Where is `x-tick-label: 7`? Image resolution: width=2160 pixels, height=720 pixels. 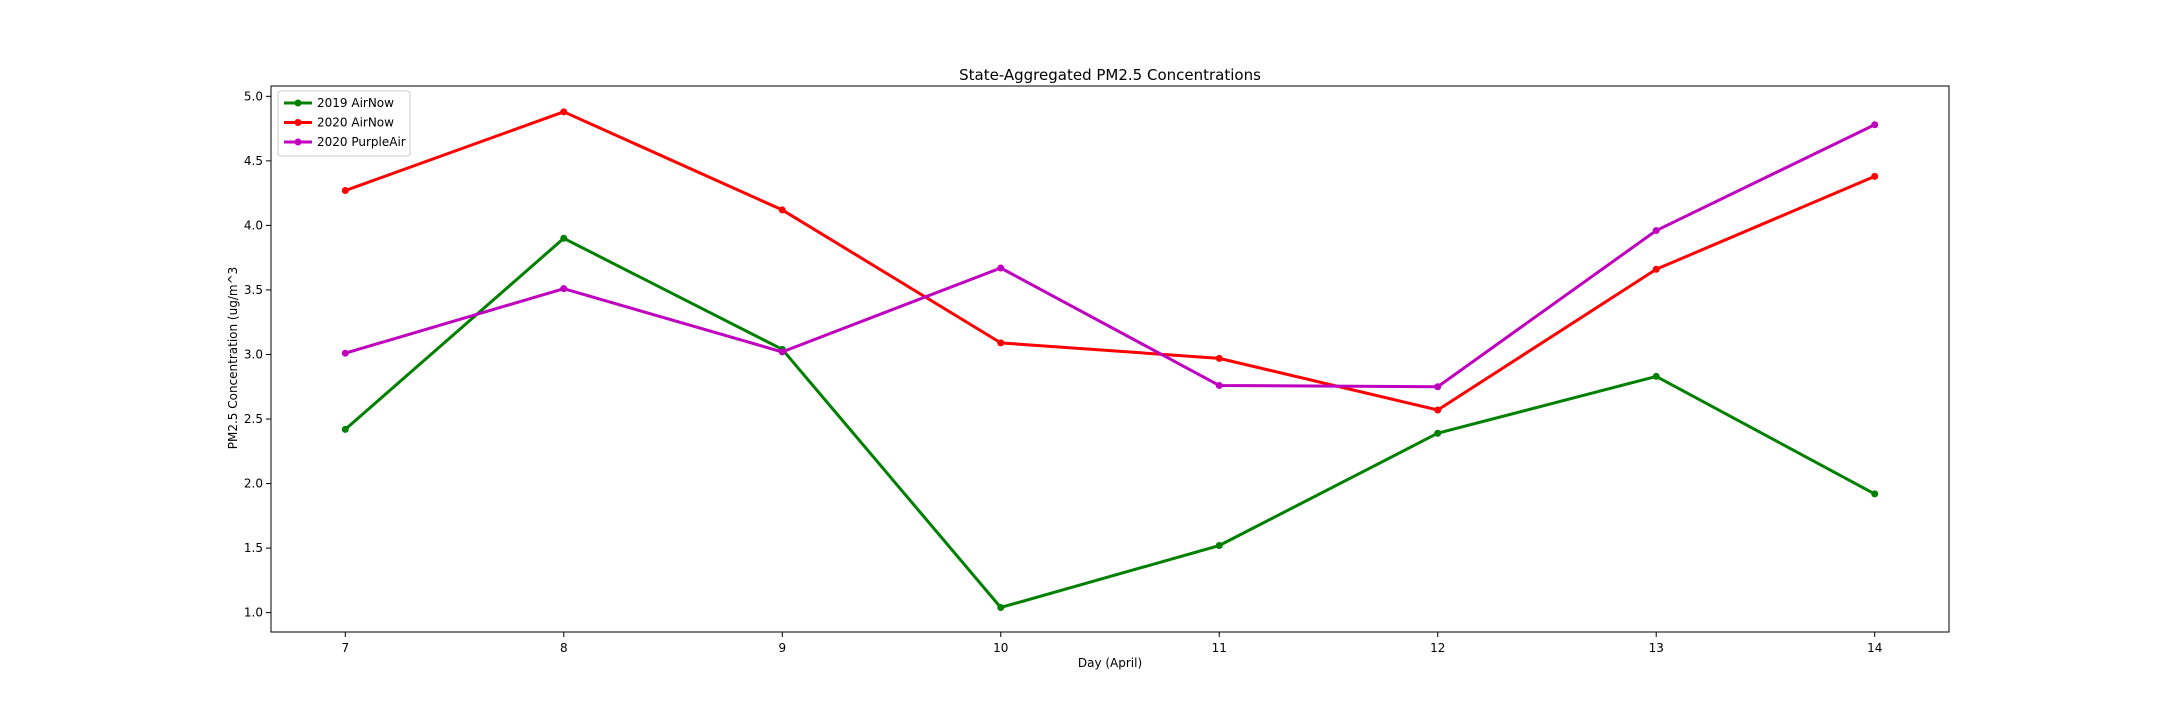
x-tick-label: 7 is located at coordinates (345, 648).